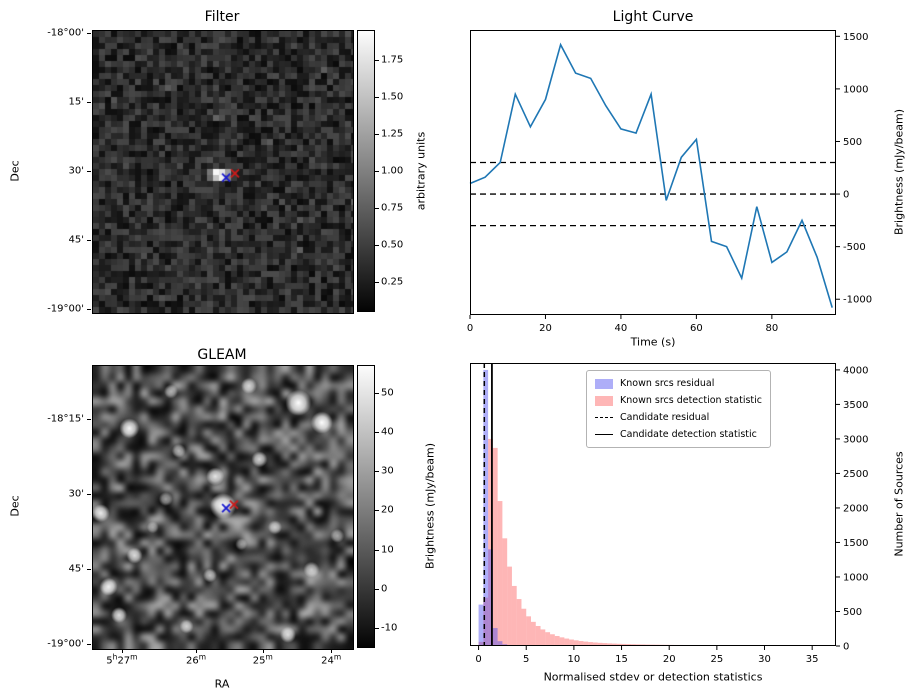 This screenshot has height=699, width=916. I want to click on light-curve-title: Light Curve, so click(653, 17).